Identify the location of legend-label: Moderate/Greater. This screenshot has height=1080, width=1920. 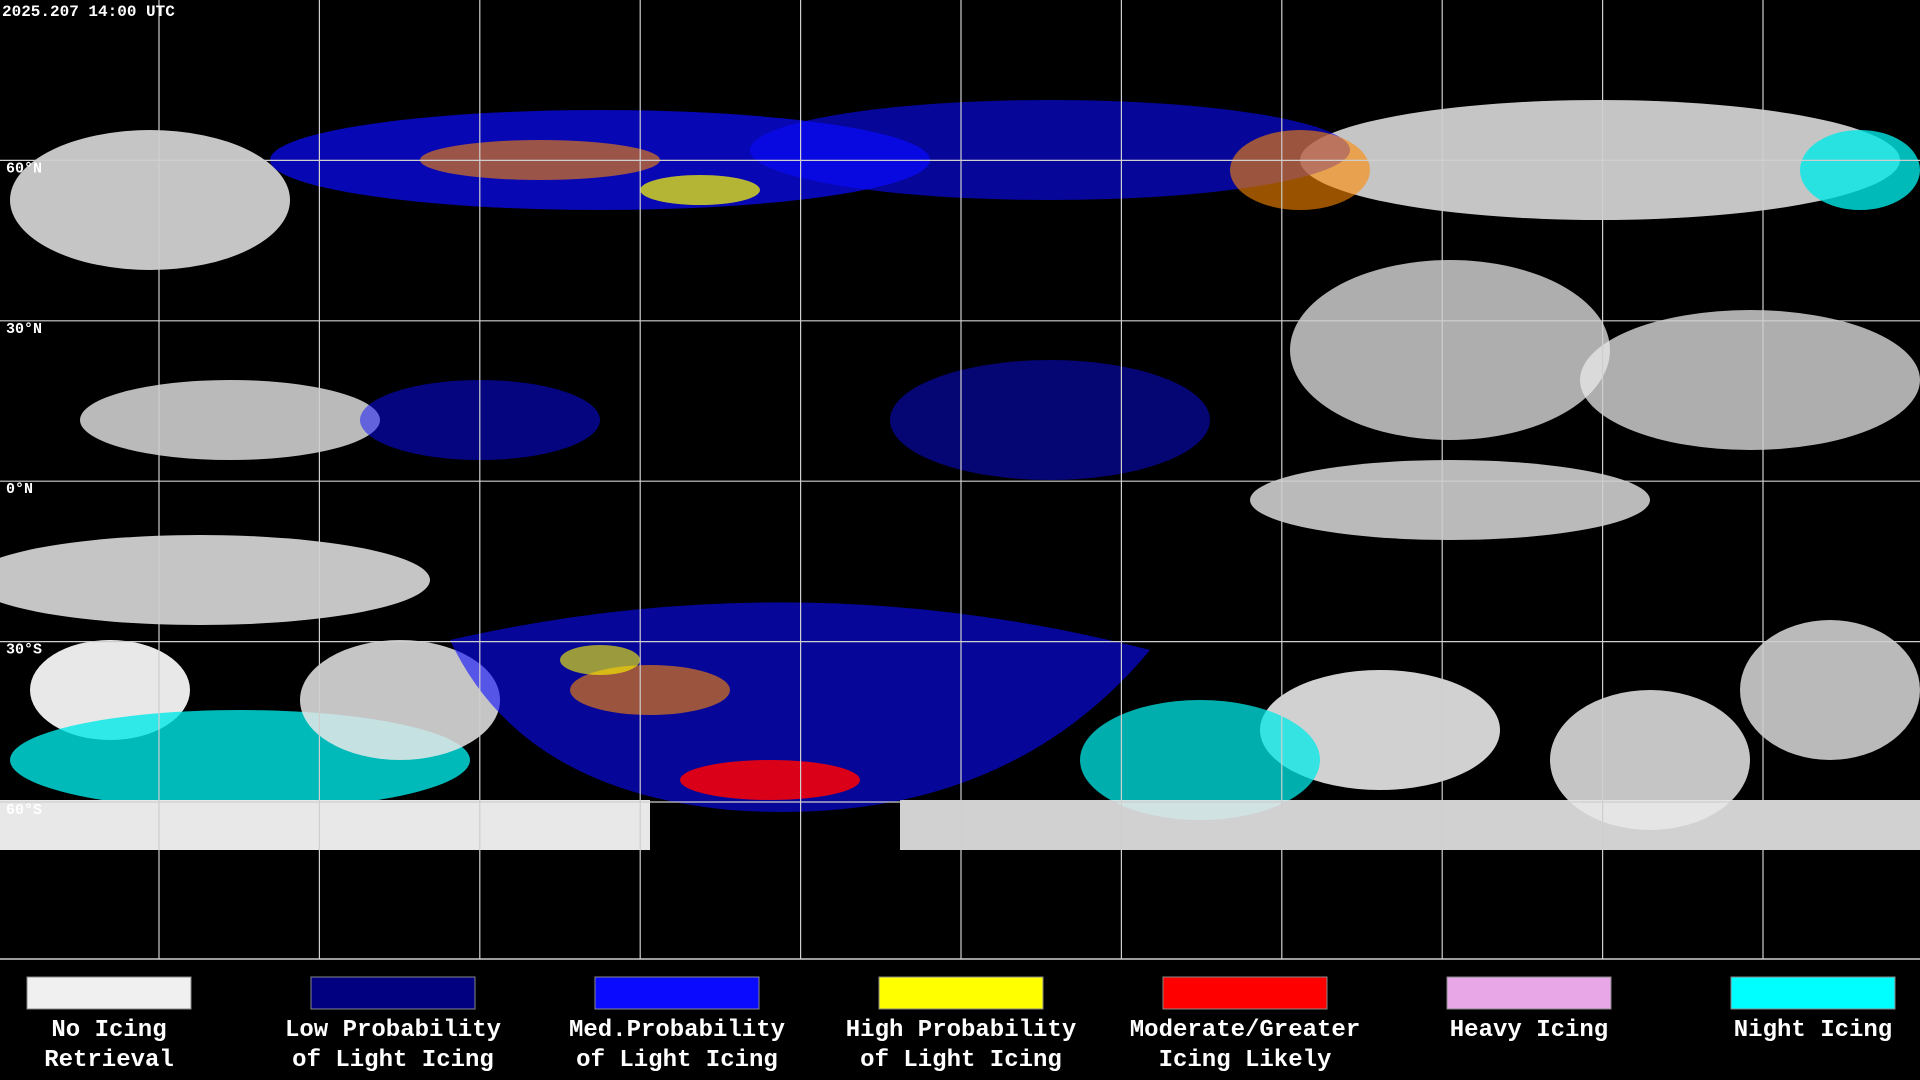
(1245, 1030).